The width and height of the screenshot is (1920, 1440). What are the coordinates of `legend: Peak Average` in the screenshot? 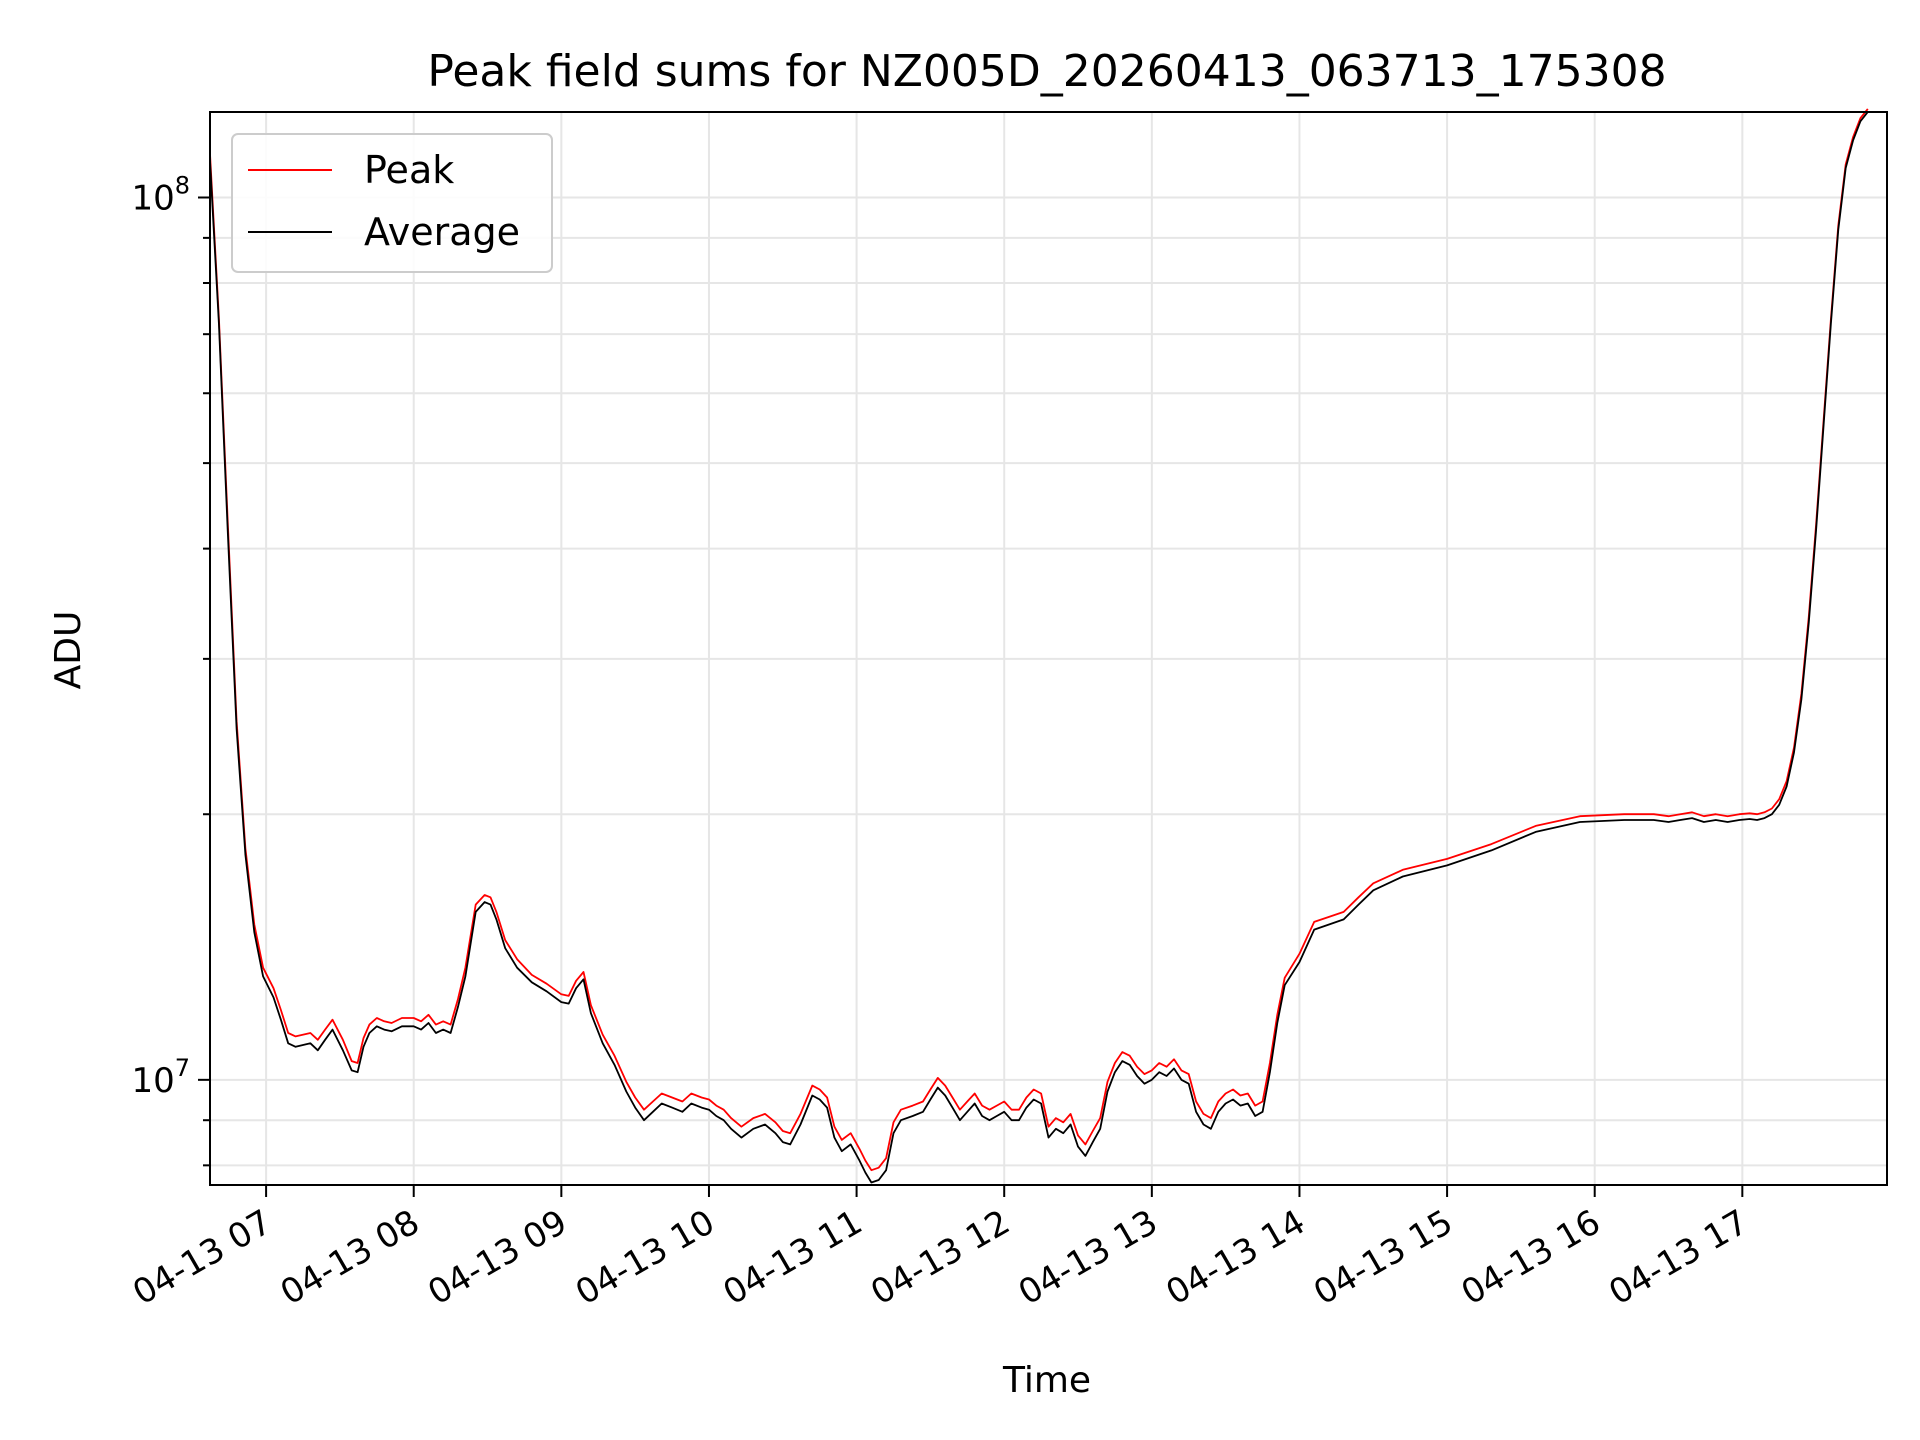 It's located at (392, 203).